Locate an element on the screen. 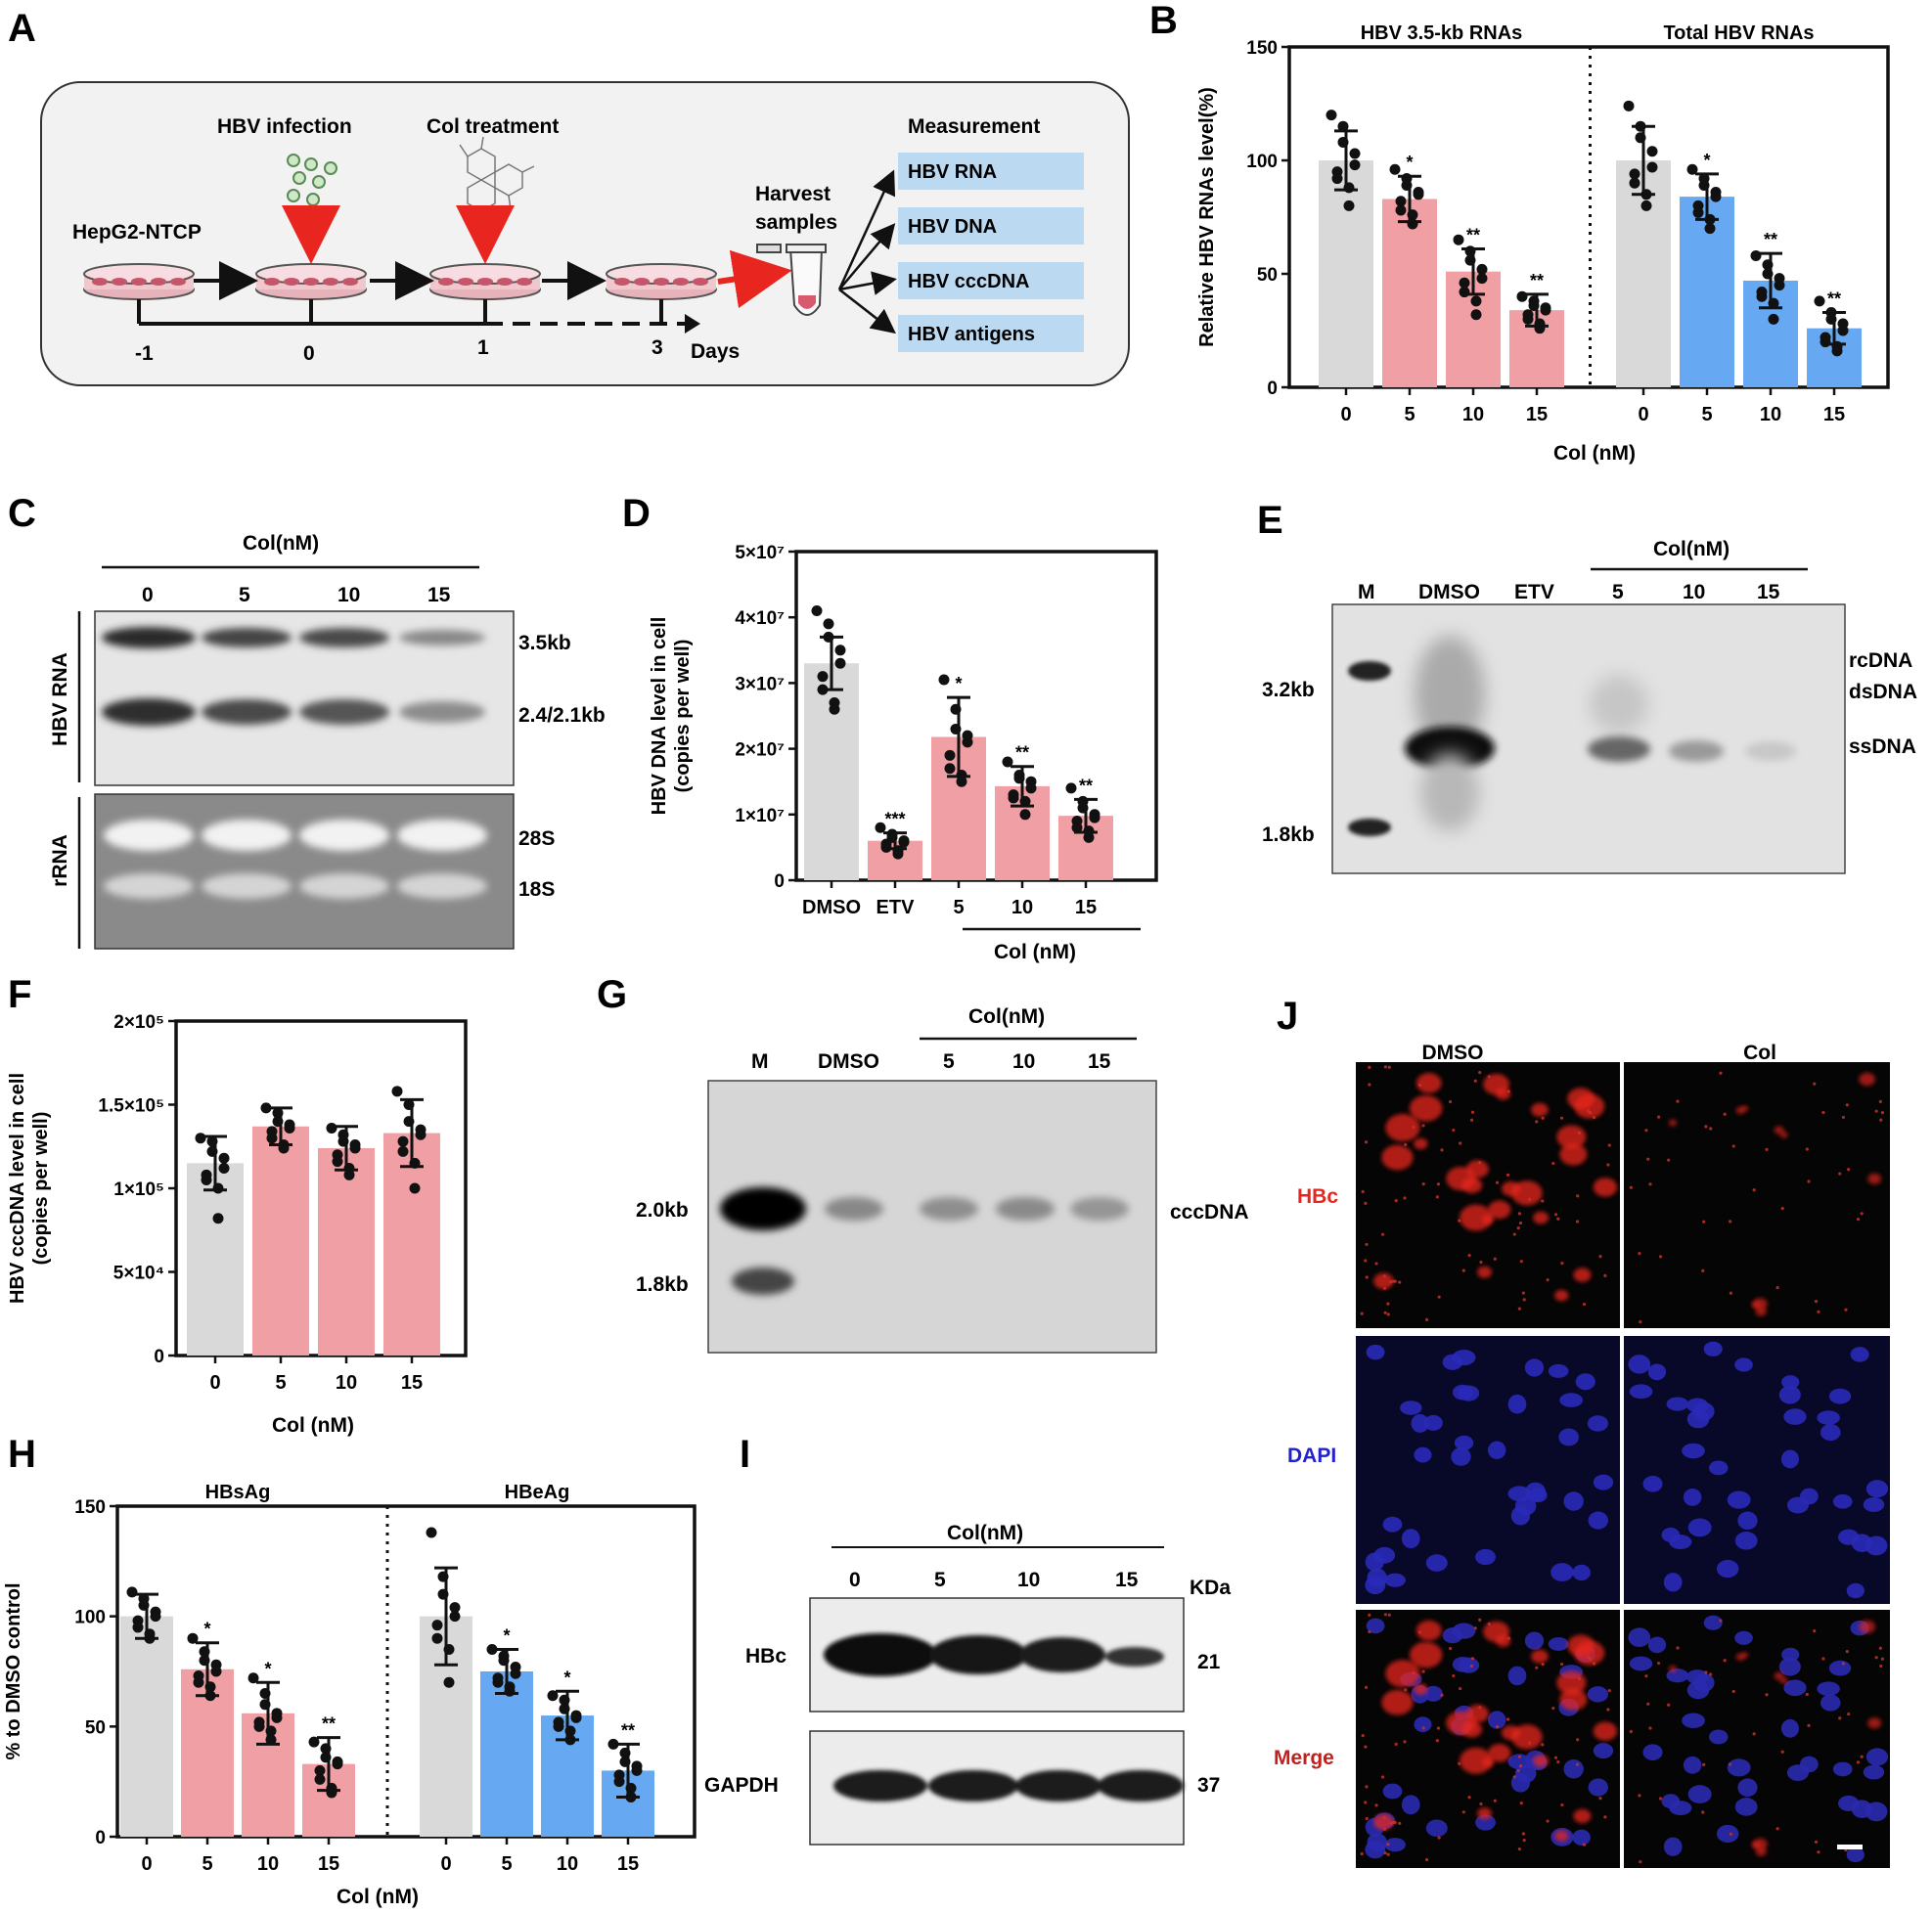 Image resolution: width=1932 pixels, height=1913 pixels. chart-H-star: * is located at coordinates (566, 1678).